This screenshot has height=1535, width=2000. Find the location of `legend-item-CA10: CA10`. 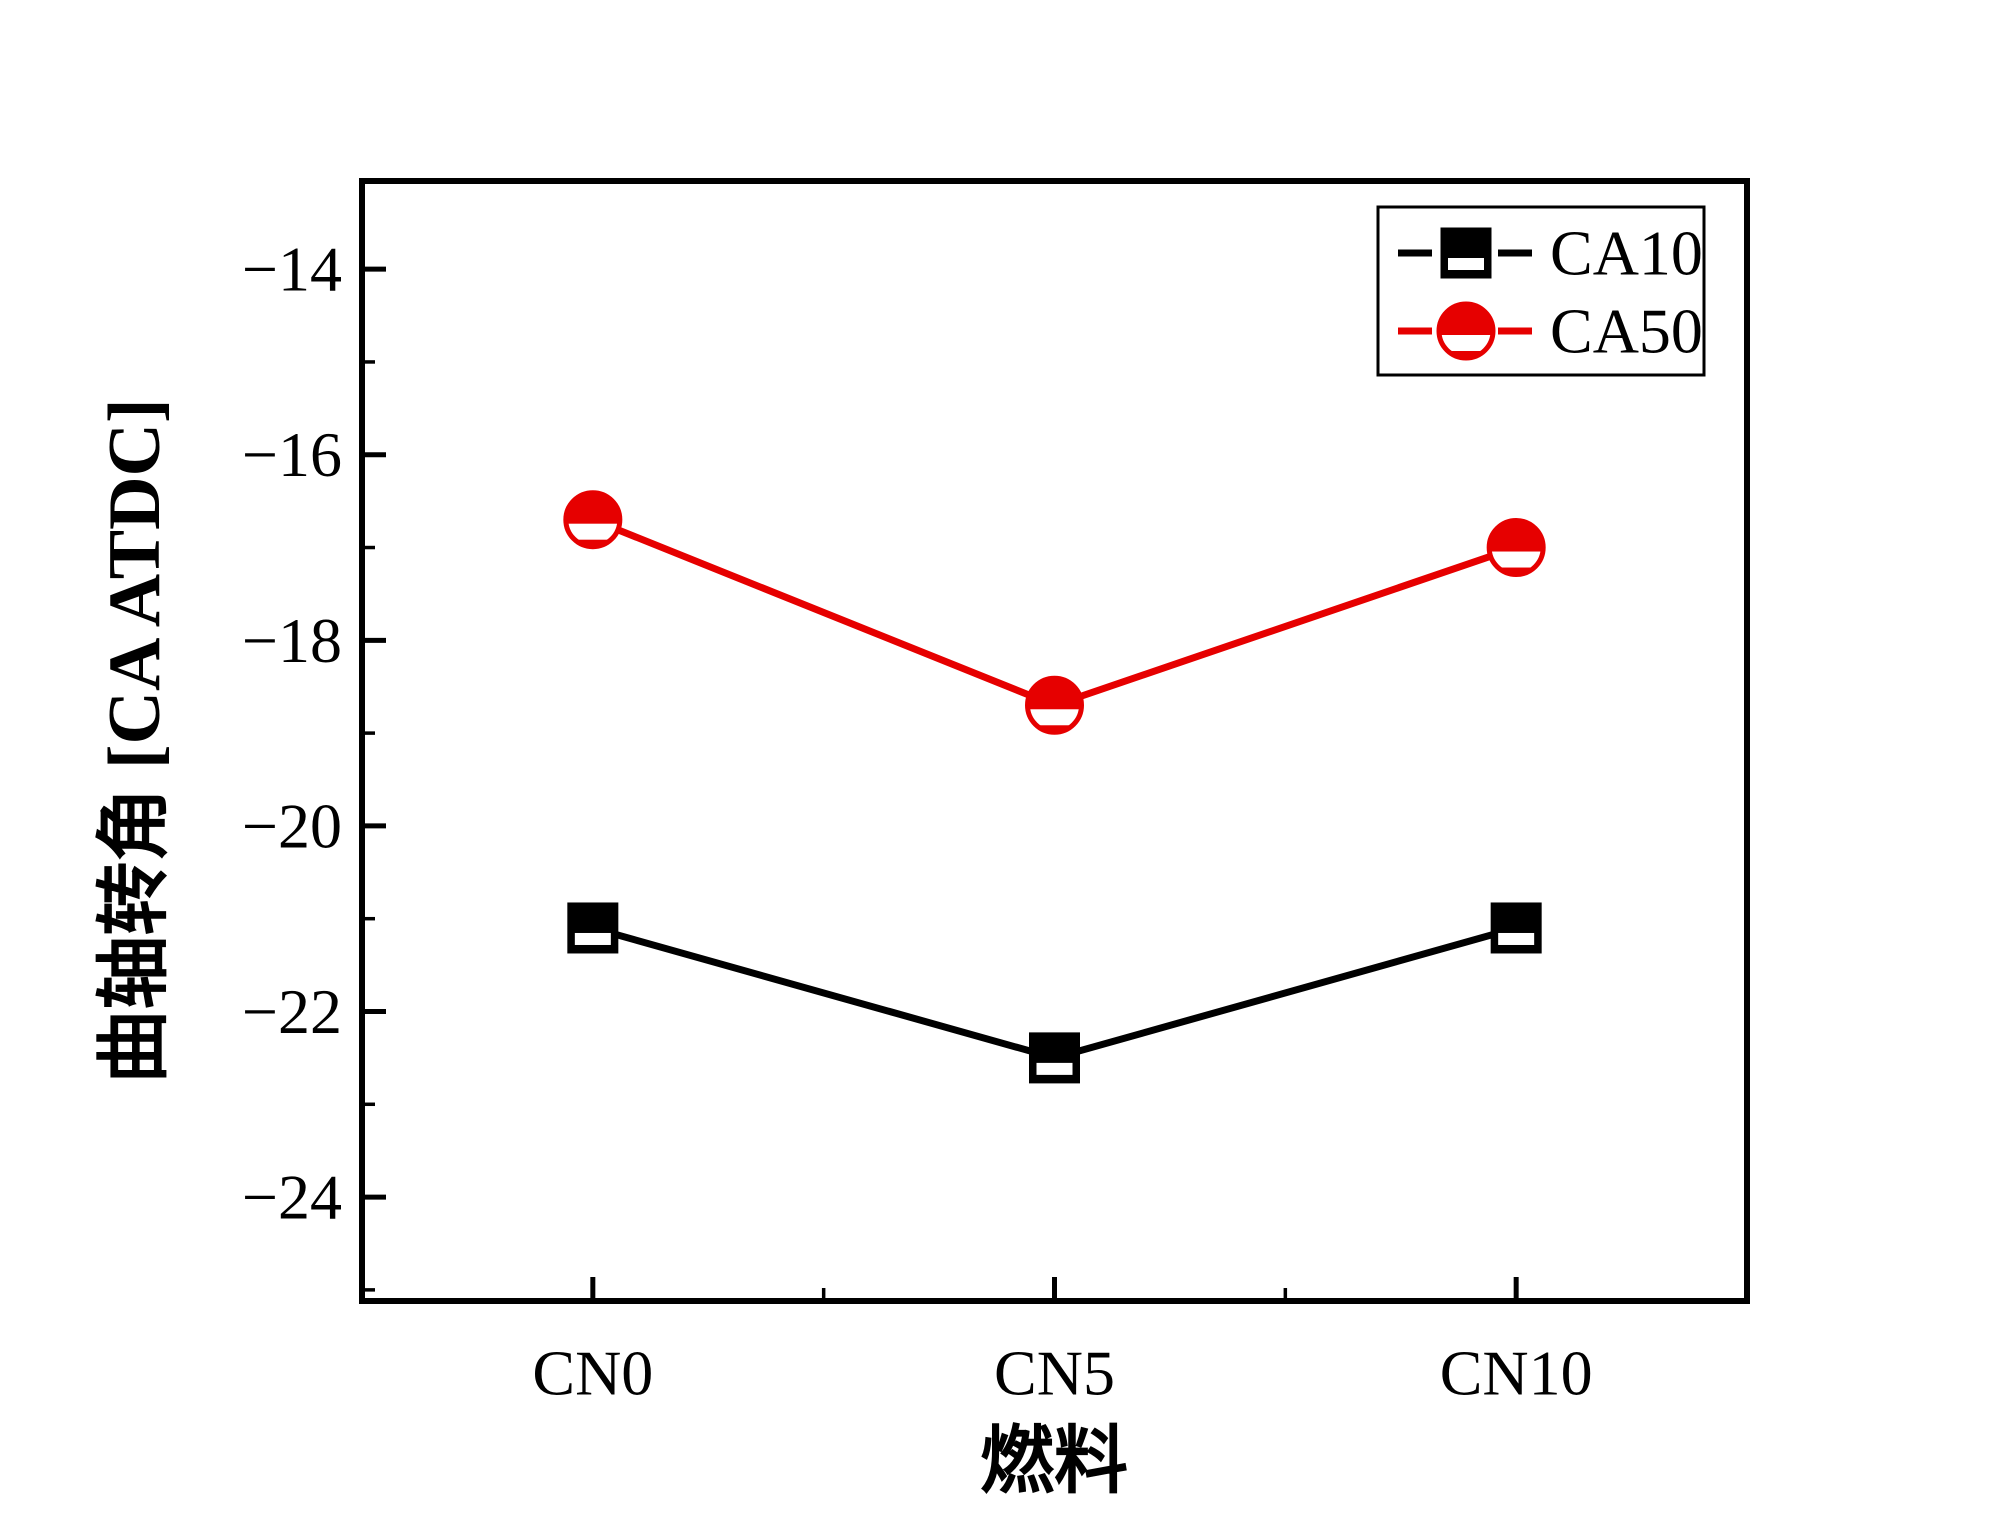

legend-item-CA10: CA10 is located at coordinates (1550, 253).